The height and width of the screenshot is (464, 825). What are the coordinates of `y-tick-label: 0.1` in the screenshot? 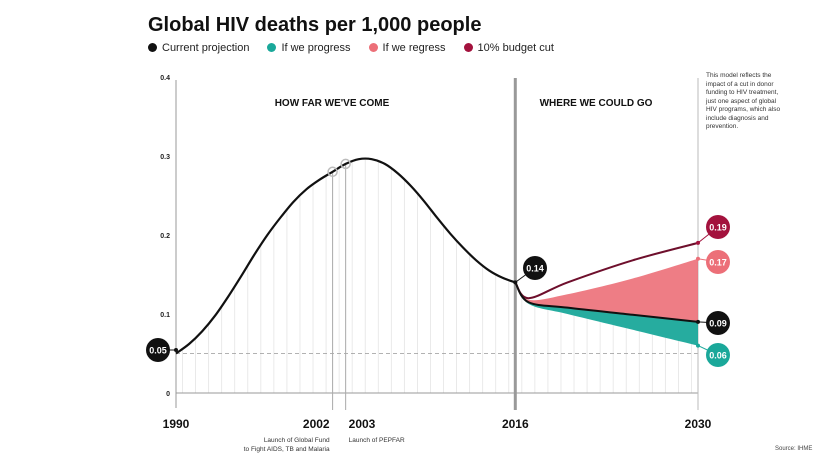 It's located at (165, 315).